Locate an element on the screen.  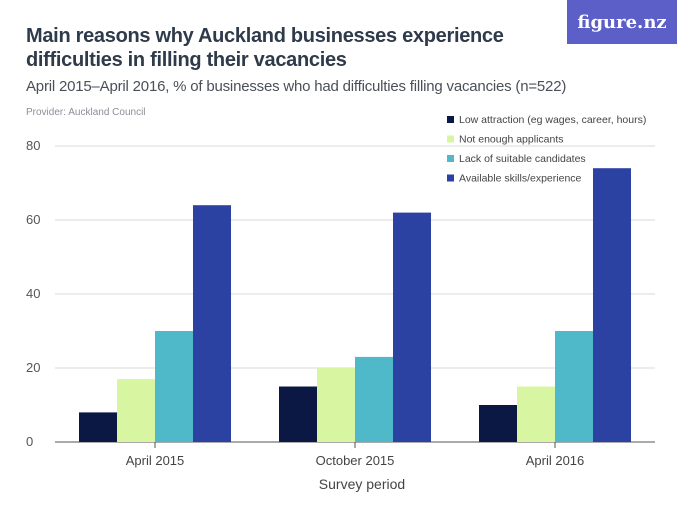
provider-label: Provider: Auckland Council is located at coordinates (86, 112).